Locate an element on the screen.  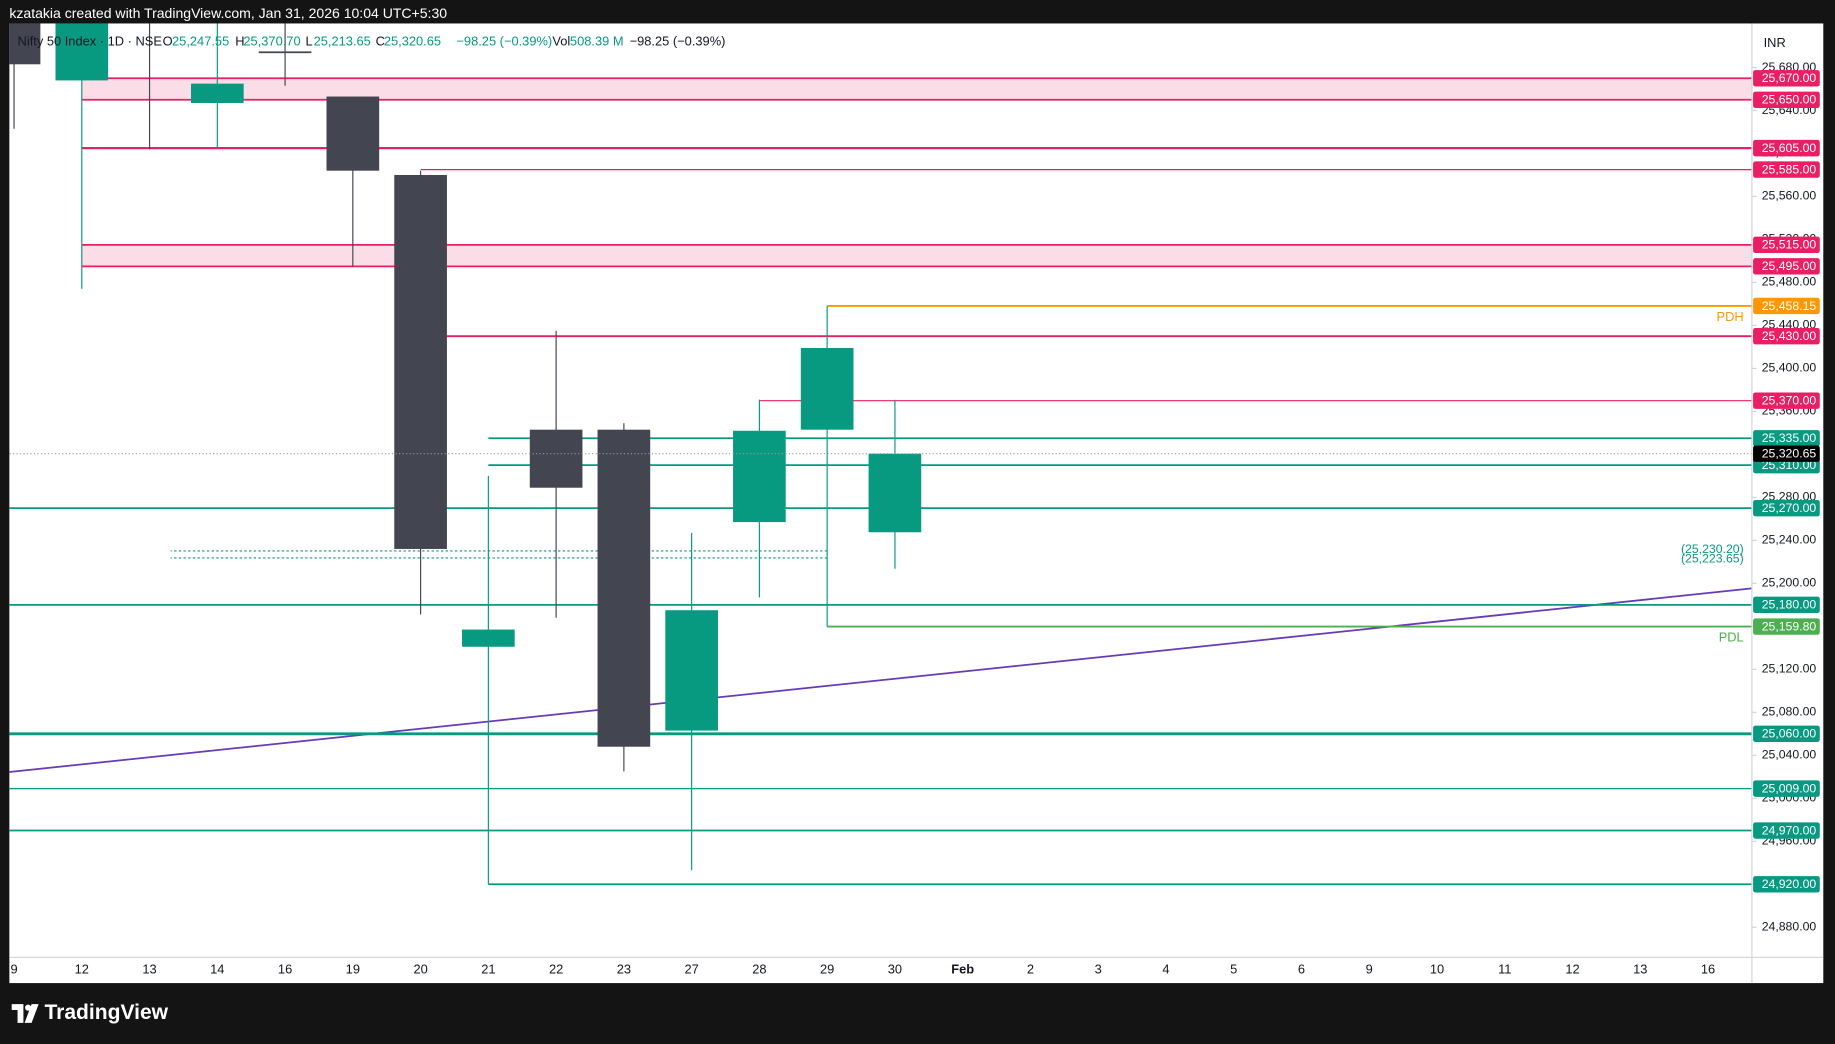
price-label: 25,585.00 is located at coordinates (1789, 169).